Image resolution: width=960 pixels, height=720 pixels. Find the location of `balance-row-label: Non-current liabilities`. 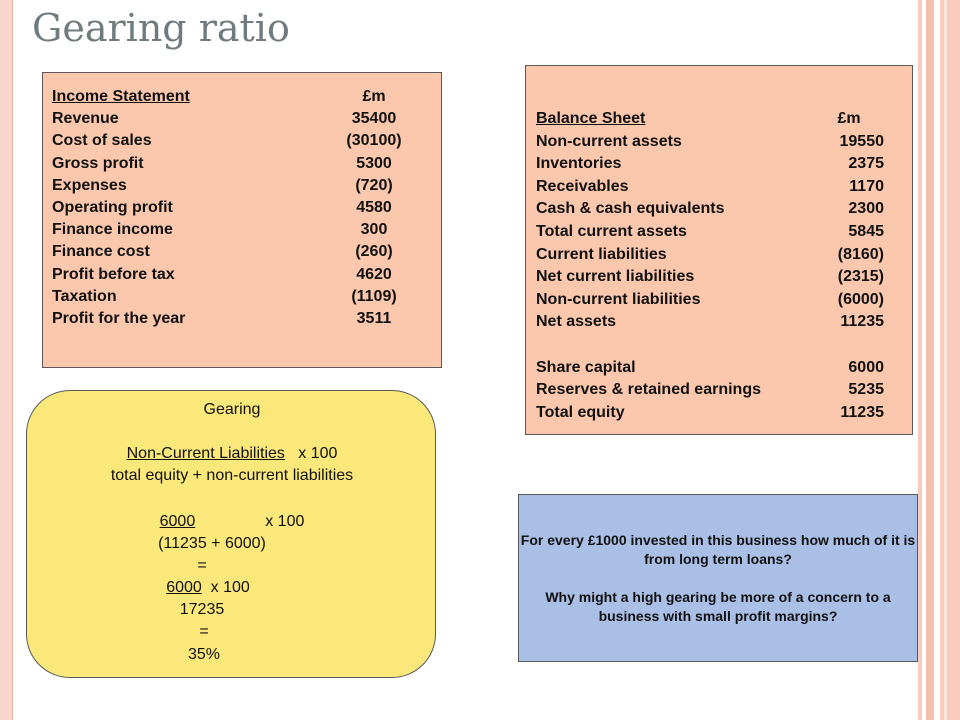

balance-row-label: Non-current liabilities is located at coordinates (618, 299).